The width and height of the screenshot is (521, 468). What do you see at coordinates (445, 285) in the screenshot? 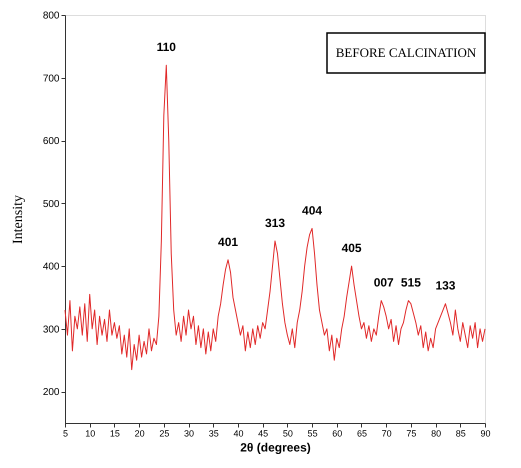
I see `annotation: 133` at bounding box center [445, 285].